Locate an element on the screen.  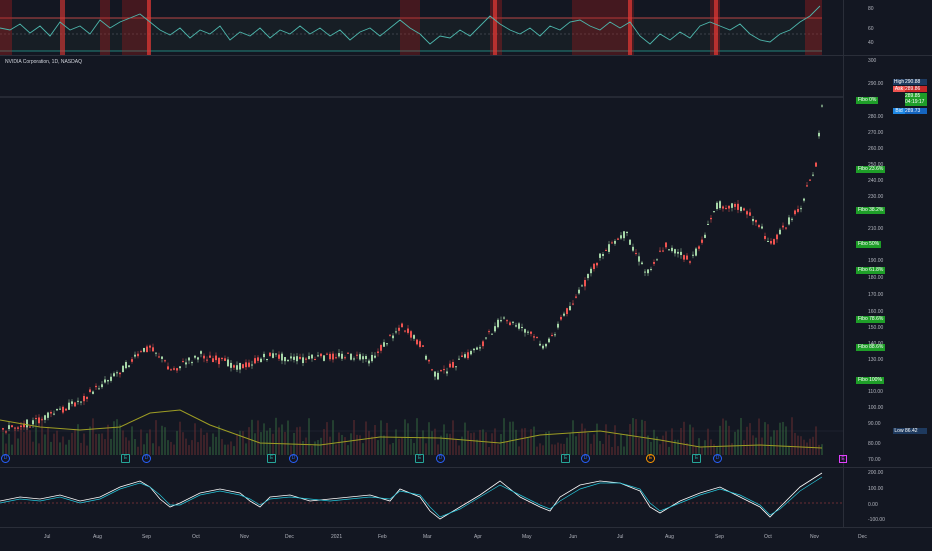
axis-tick: 280.00 is located at coordinates (876, 117).